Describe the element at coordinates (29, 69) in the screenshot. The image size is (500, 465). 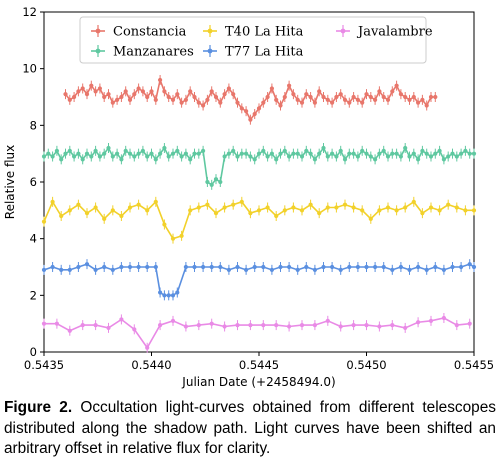
I see `y-tick-label: 10` at that location.